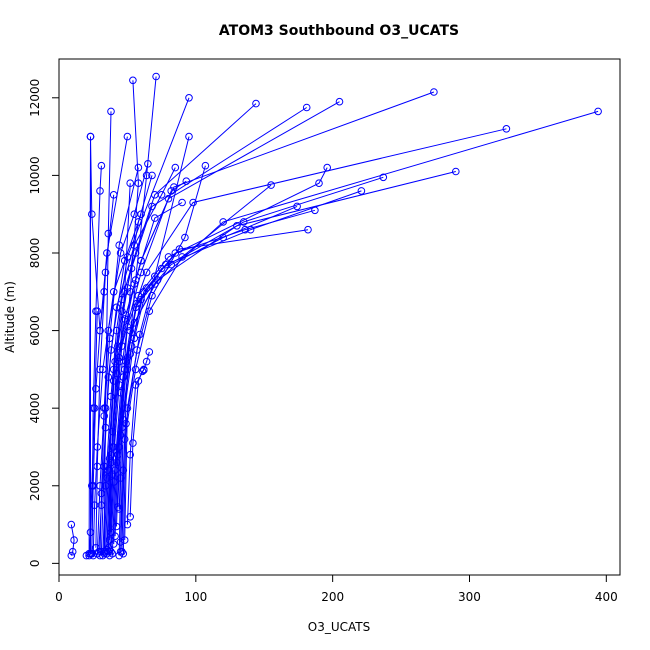 The height and width of the screenshot is (650, 650). Describe the element at coordinates (35, 253) in the screenshot. I see `y-tick-label: 8000` at that location.